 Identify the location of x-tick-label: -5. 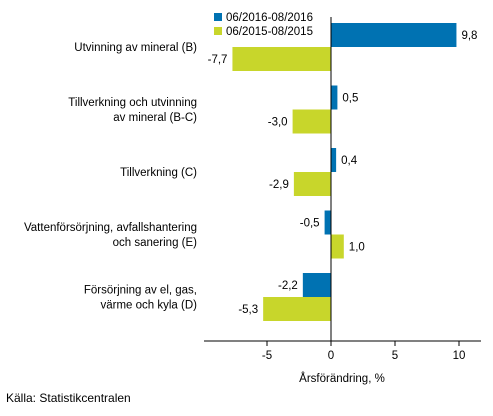
(267, 356).